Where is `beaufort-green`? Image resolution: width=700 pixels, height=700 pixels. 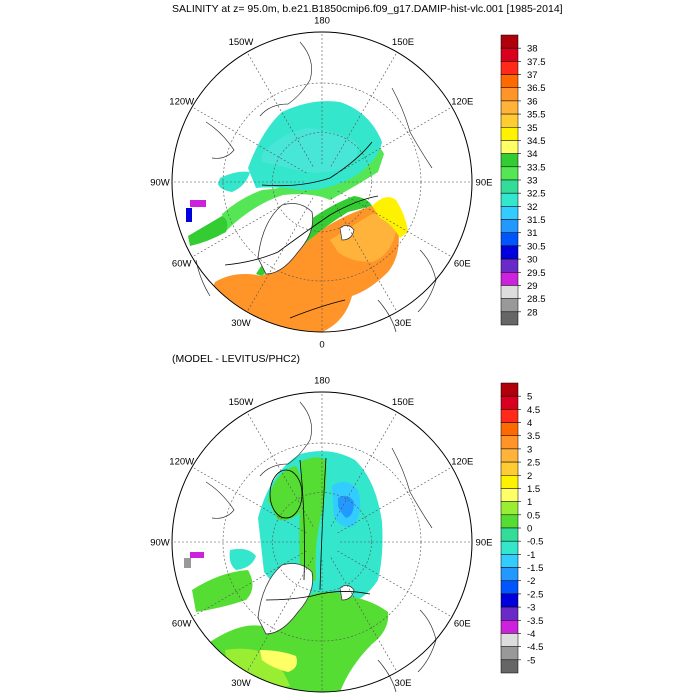
beaufort-green is located at coordinates (286, 493).